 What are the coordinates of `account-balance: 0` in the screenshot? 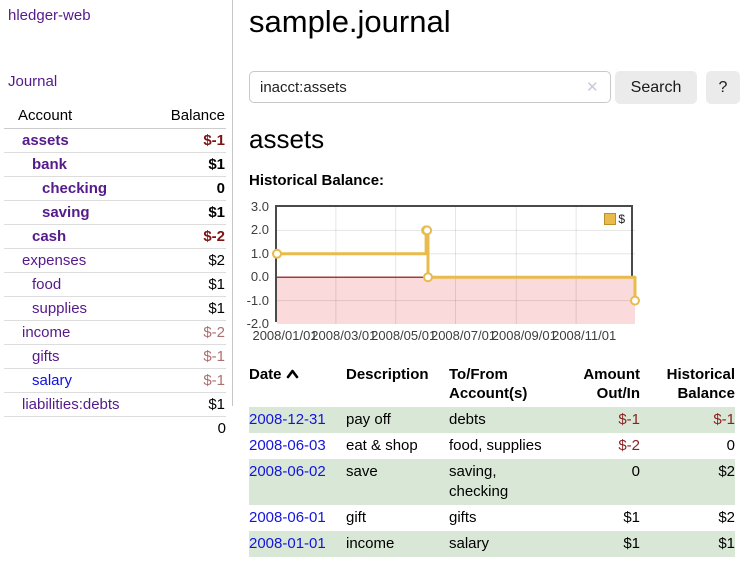 It's located at (190, 188).